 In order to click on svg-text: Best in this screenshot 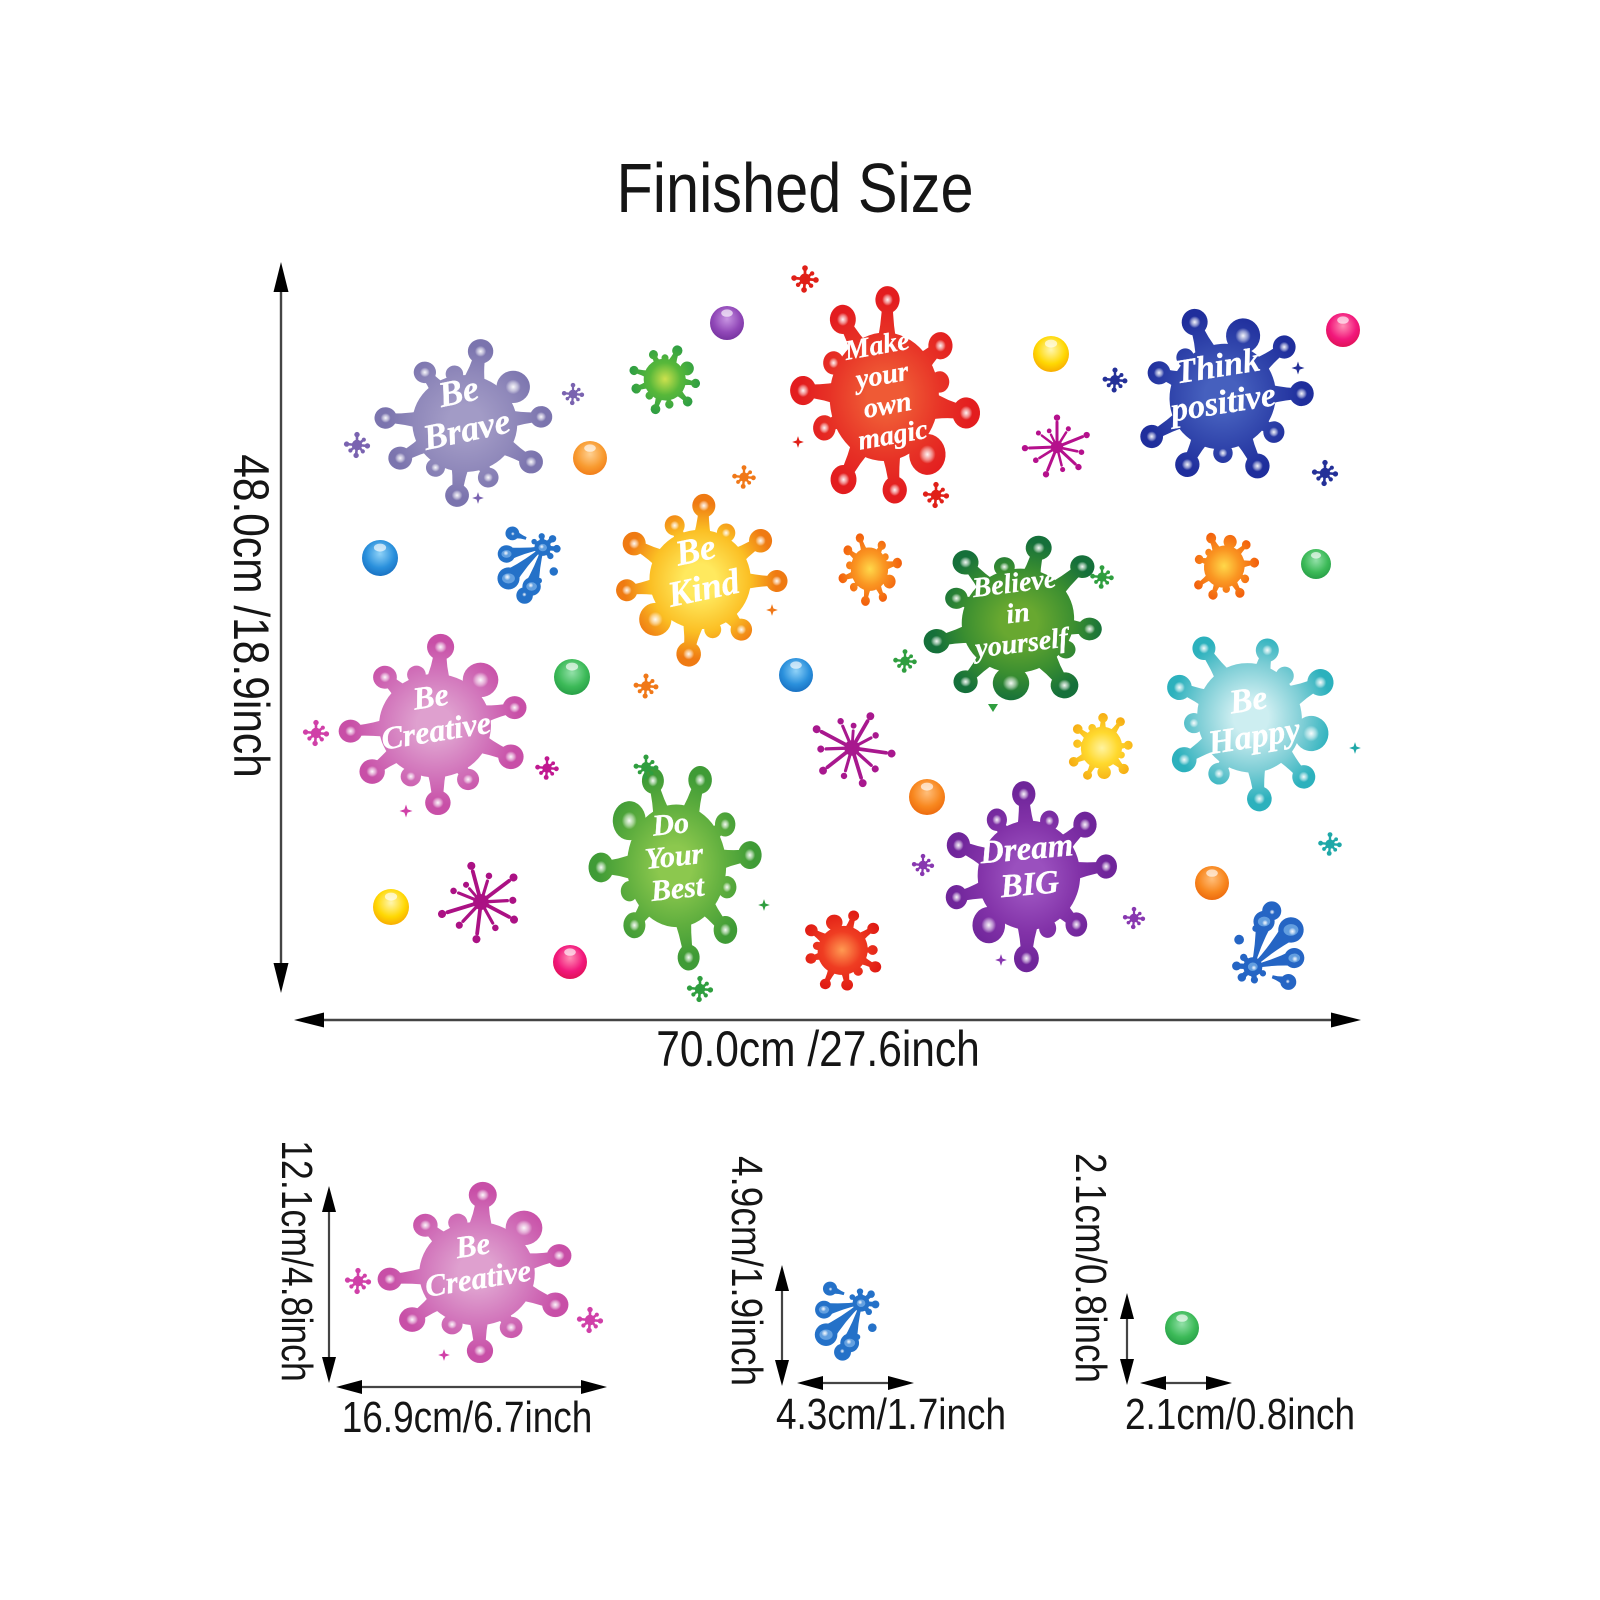, I will do `click(677, 888)`.